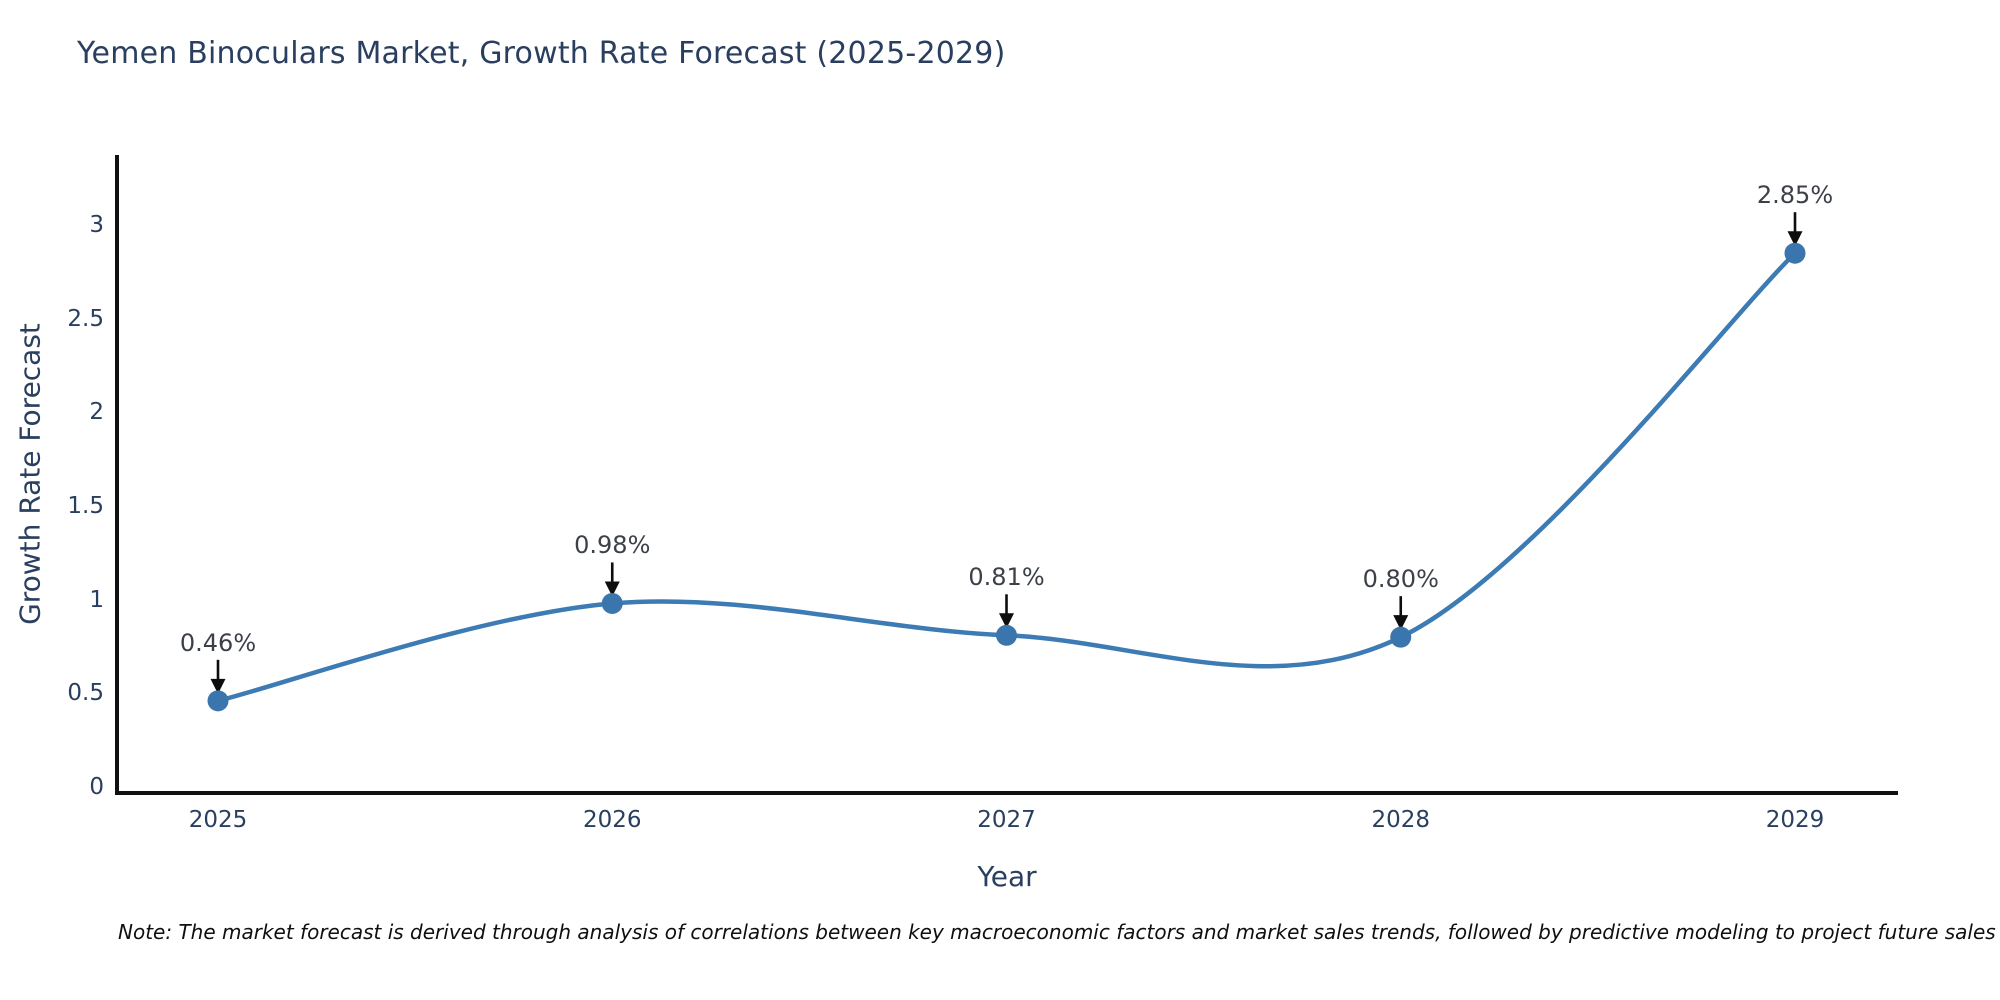  Describe the element at coordinates (1006, 577) in the screenshot. I see `data-point-label: 0.81%` at that location.